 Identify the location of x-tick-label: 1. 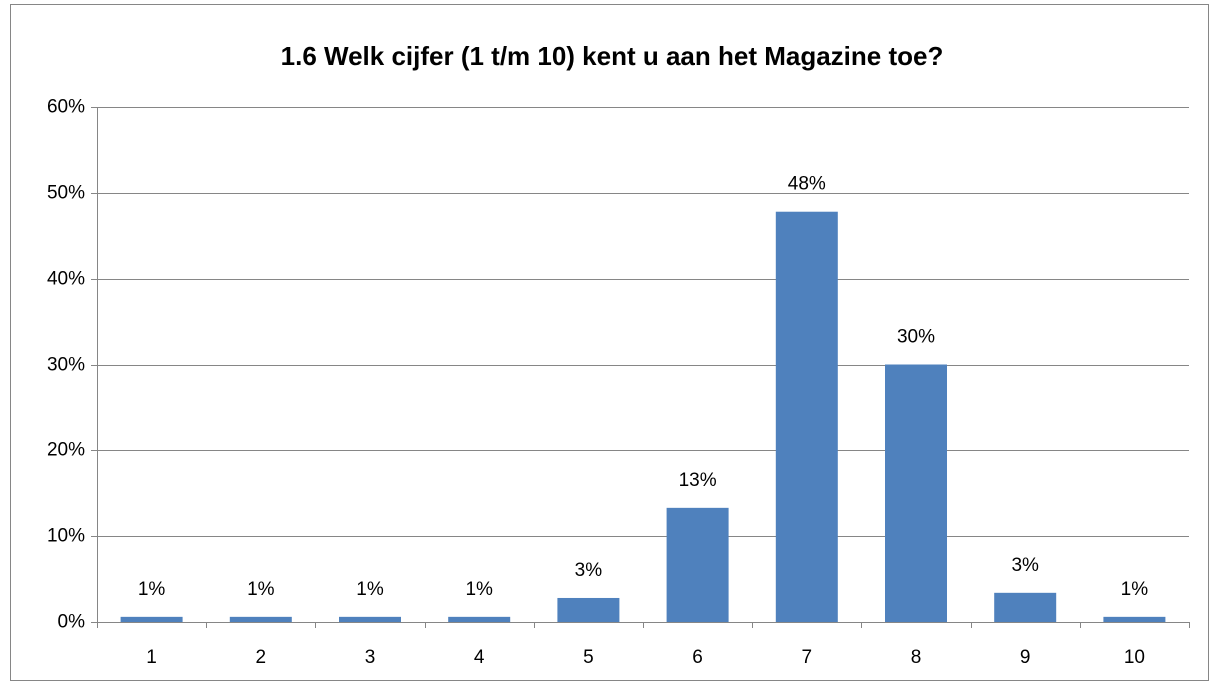
(151, 657).